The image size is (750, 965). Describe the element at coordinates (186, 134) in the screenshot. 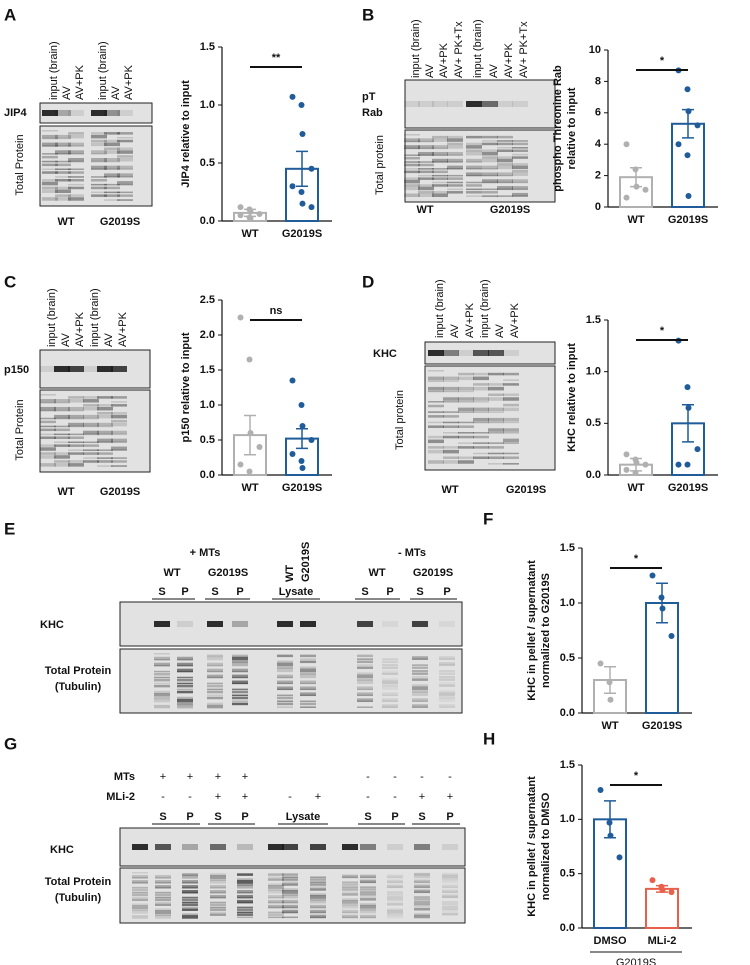

I see `label: JIP4 relative to input` at that location.